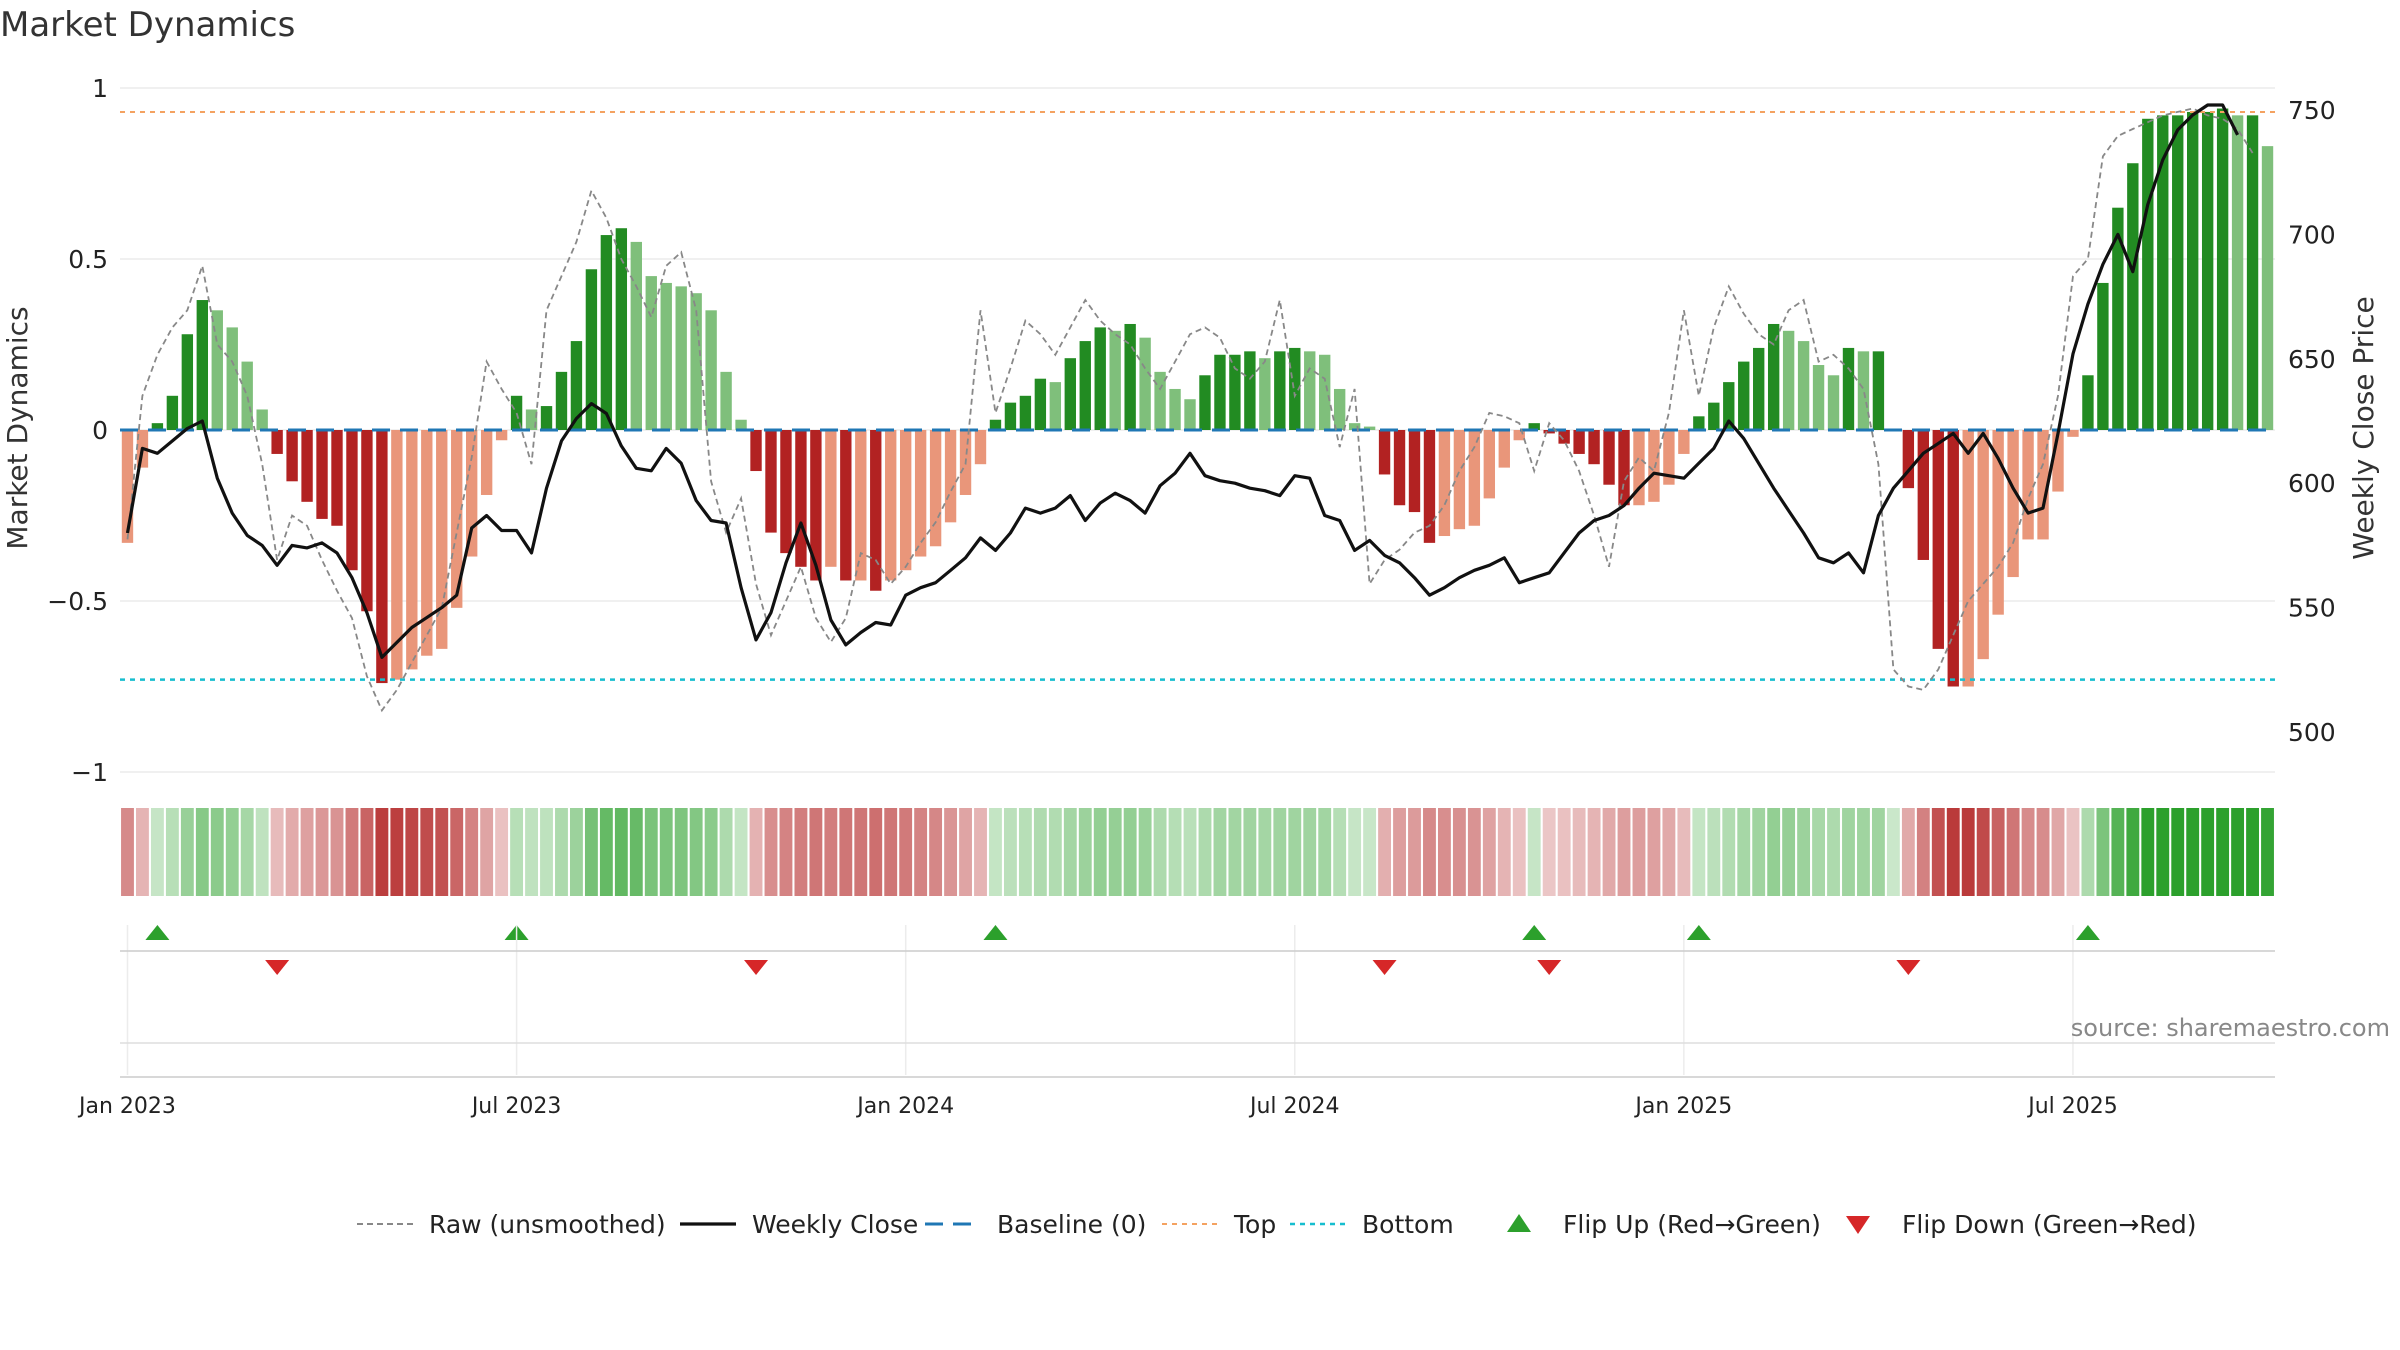 The image size is (2400, 1350). What do you see at coordinates (2363, 427) in the screenshot?
I see `y2-axis-label: Weekly Close Price` at bounding box center [2363, 427].